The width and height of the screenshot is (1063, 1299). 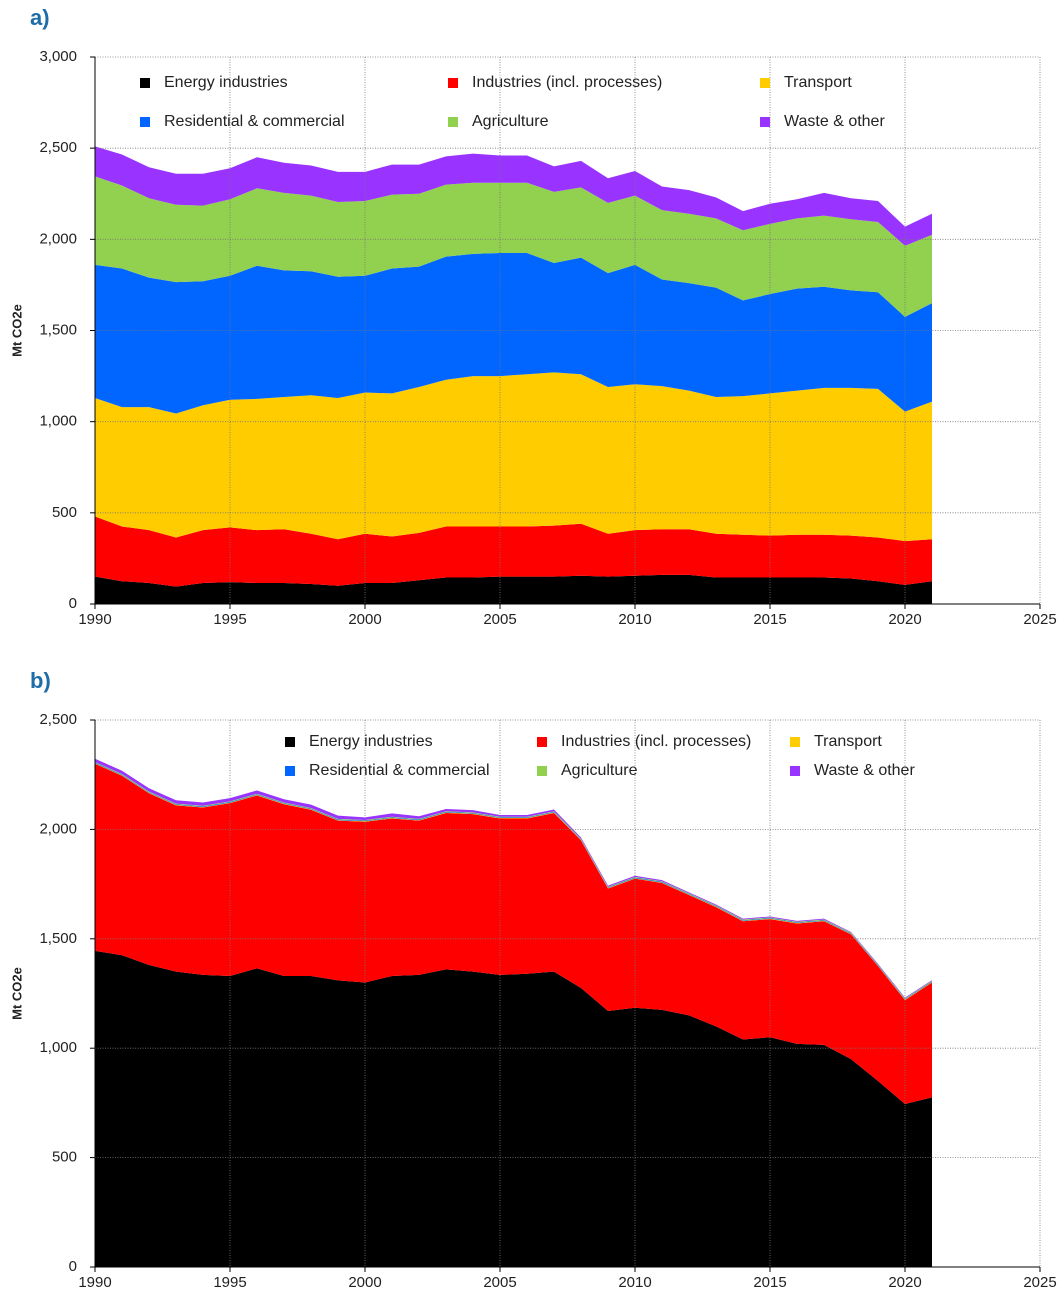 What do you see at coordinates (40, 17) in the screenshot?
I see `chart-title: a)` at bounding box center [40, 17].